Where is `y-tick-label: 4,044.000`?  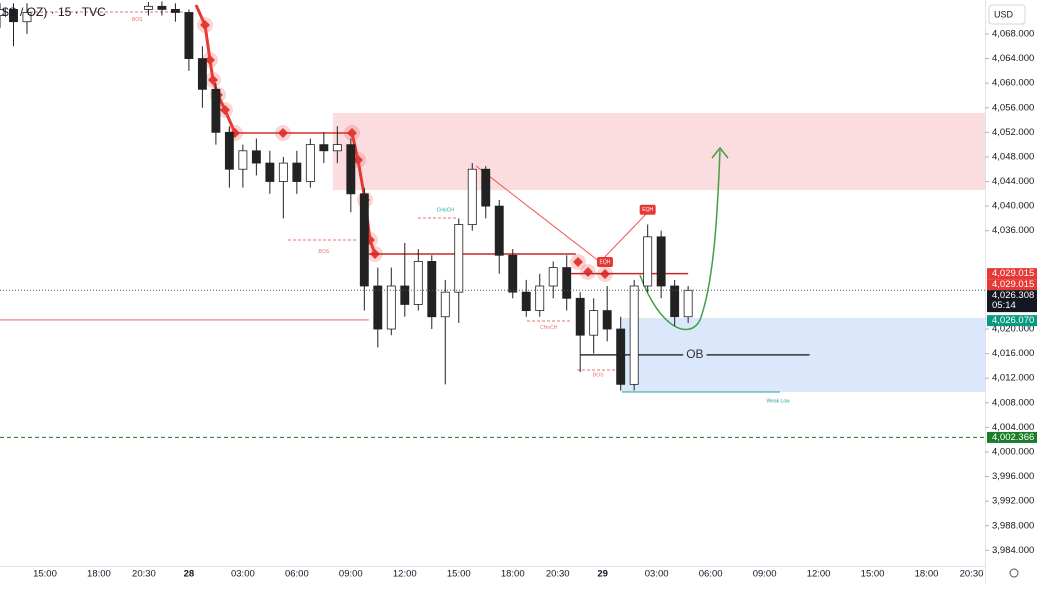
y-tick-label: 4,044.000 is located at coordinates (1013, 181).